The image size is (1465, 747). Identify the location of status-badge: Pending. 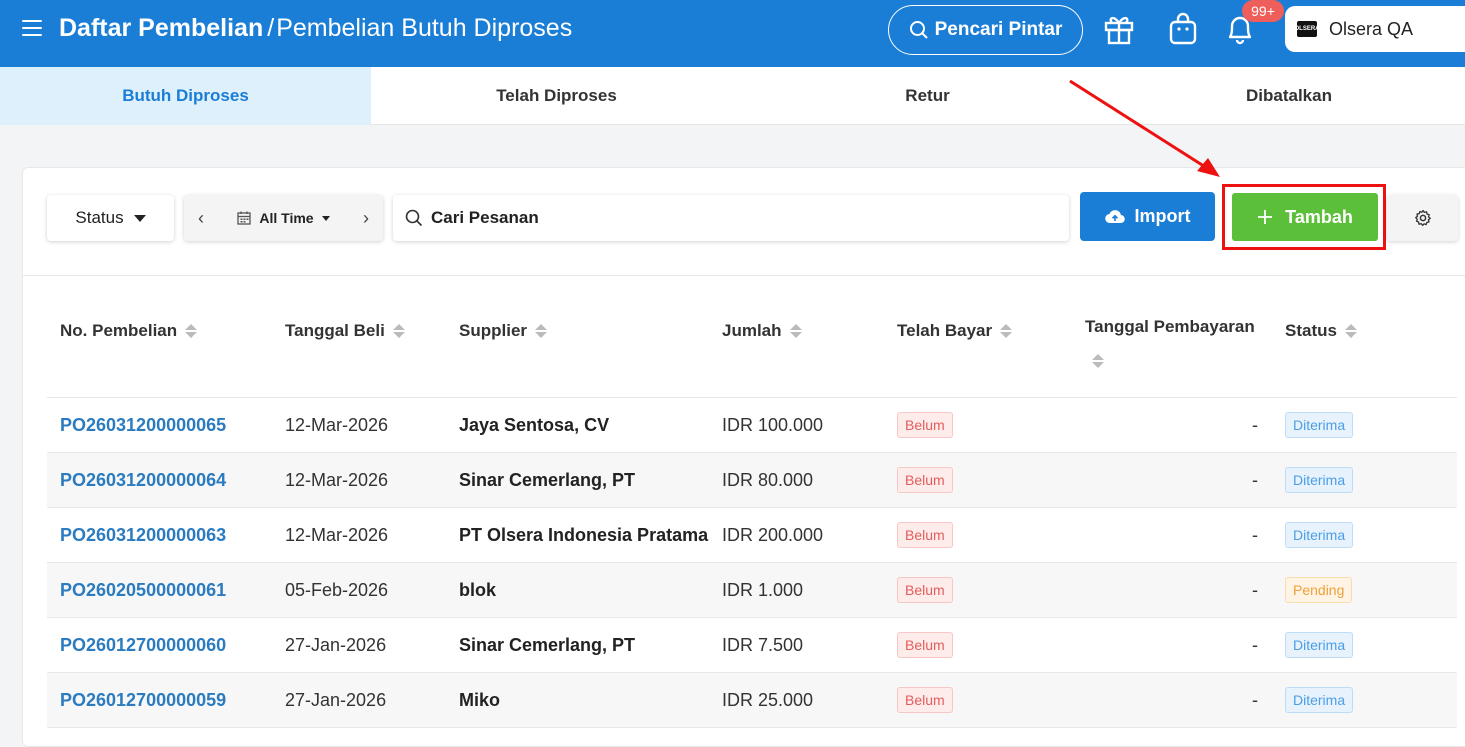
(1319, 590).